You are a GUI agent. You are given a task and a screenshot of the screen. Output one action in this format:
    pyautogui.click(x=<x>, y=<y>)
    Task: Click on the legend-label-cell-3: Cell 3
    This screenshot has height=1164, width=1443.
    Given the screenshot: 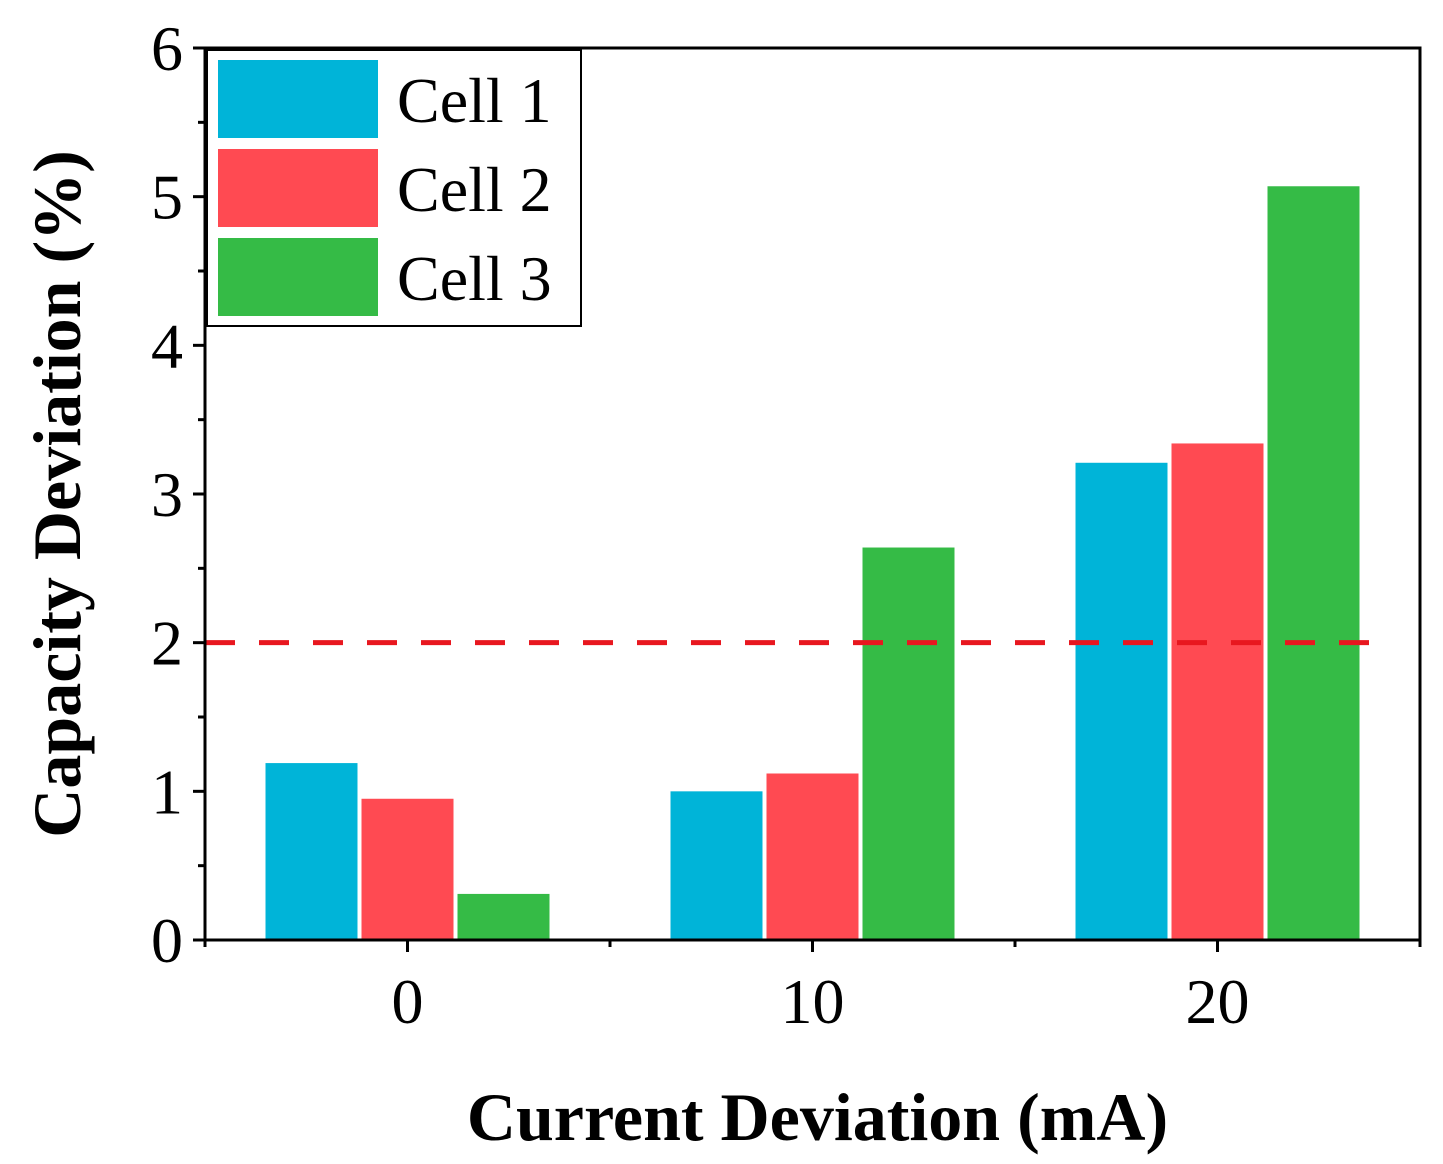 What is the action you would take?
    pyautogui.click(x=474, y=278)
    